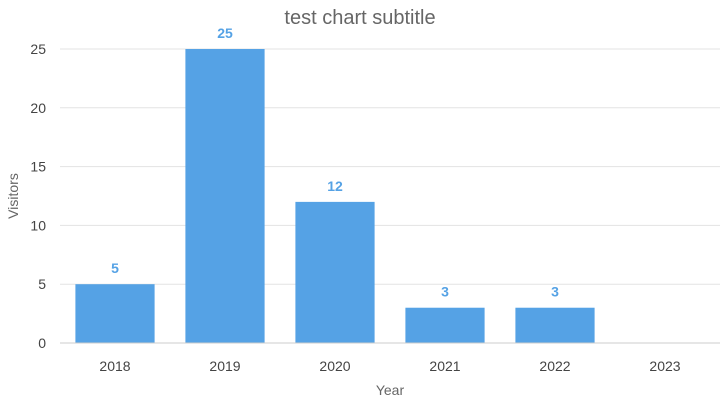 The width and height of the screenshot is (720, 405). What do you see at coordinates (115, 313) in the screenshot?
I see `bar-2018` at bounding box center [115, 313].